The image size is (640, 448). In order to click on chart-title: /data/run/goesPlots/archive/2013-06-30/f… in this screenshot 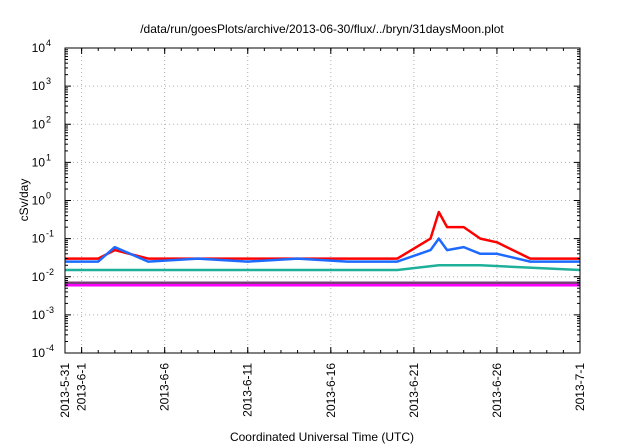, I will do `click(322, 29)`.